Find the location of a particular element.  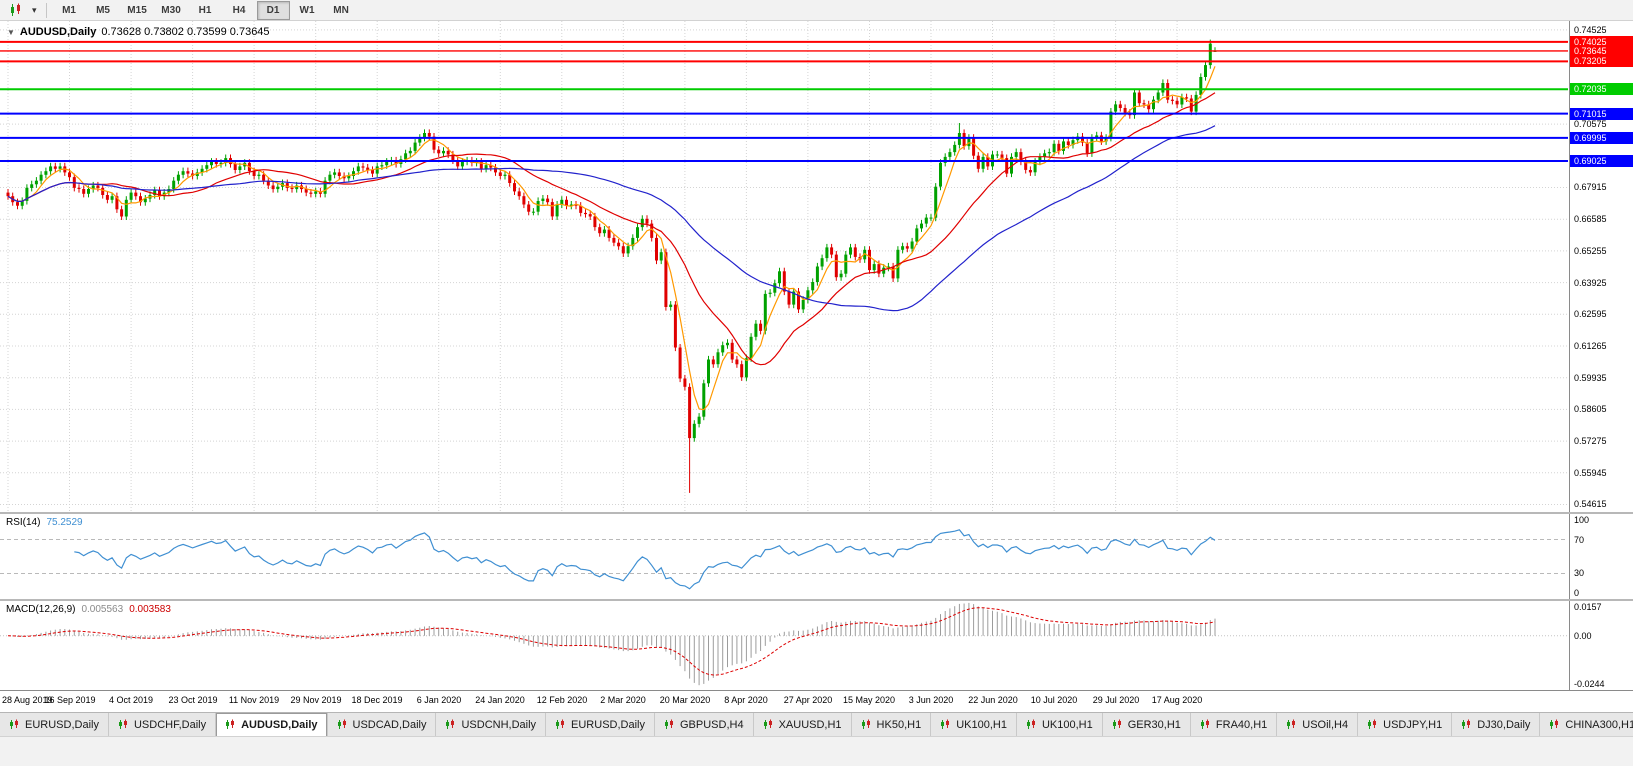

time-axis-label: 6 Jan 2020 is located at coordinates (439, 700).